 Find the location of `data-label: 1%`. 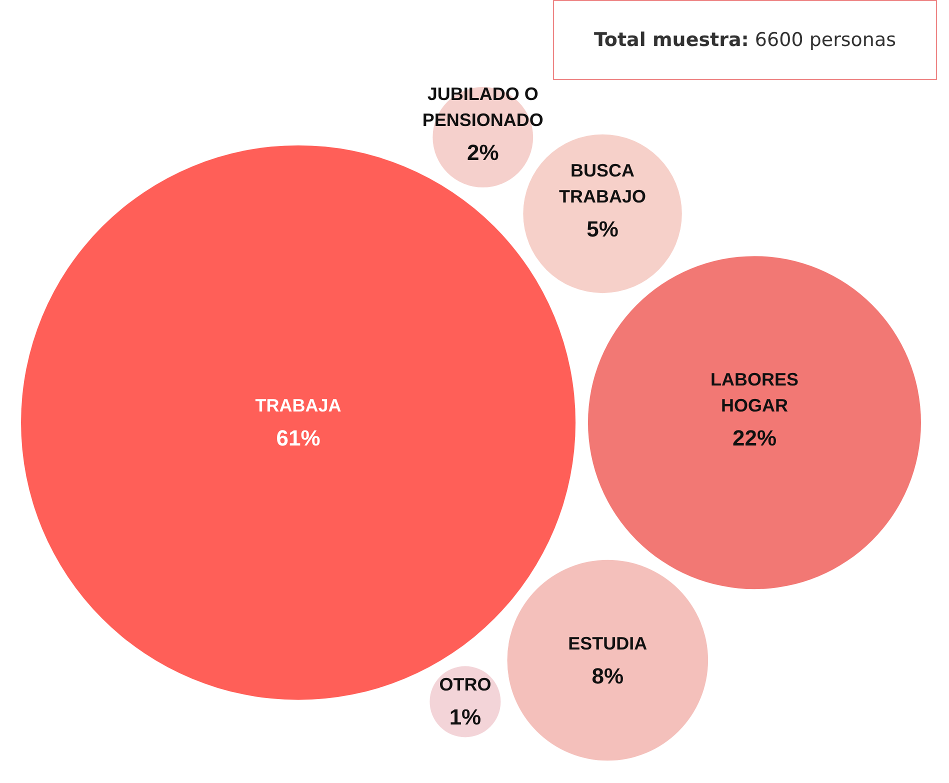

data-label: 1% is located at coordinates (465, 717).